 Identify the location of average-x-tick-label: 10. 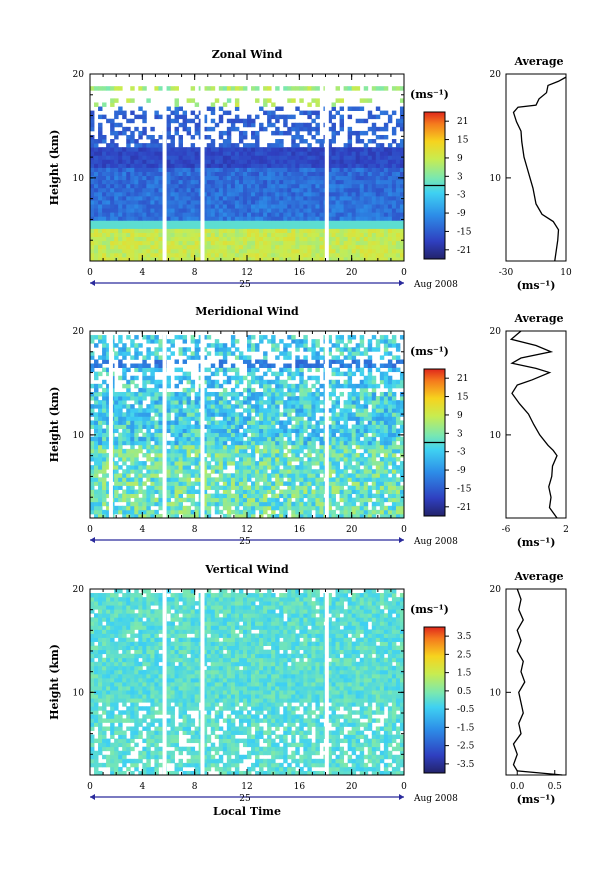
(566, 273).